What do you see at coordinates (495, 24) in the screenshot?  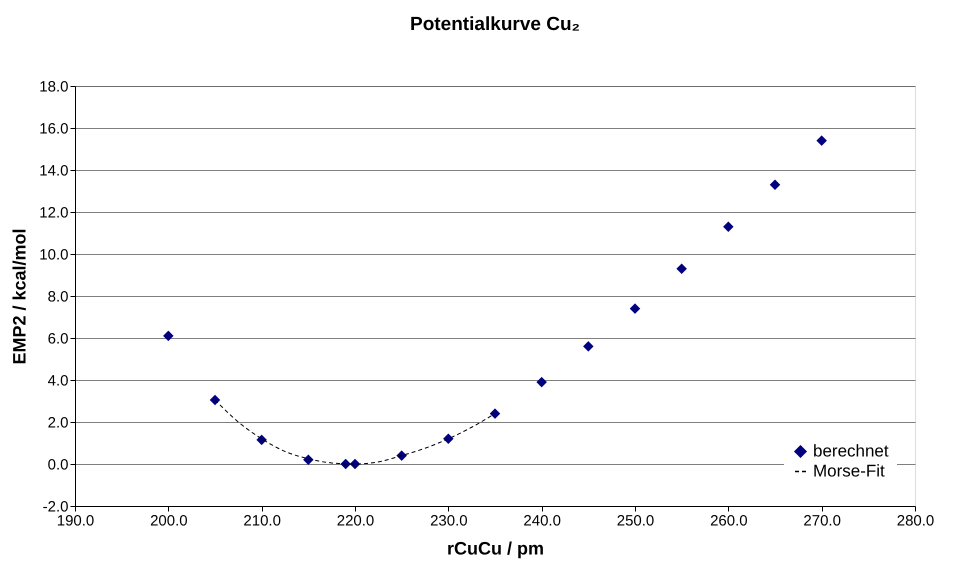 I see `chart-title: Potentialkurve Cu₂` at bounding box center [495, 24].